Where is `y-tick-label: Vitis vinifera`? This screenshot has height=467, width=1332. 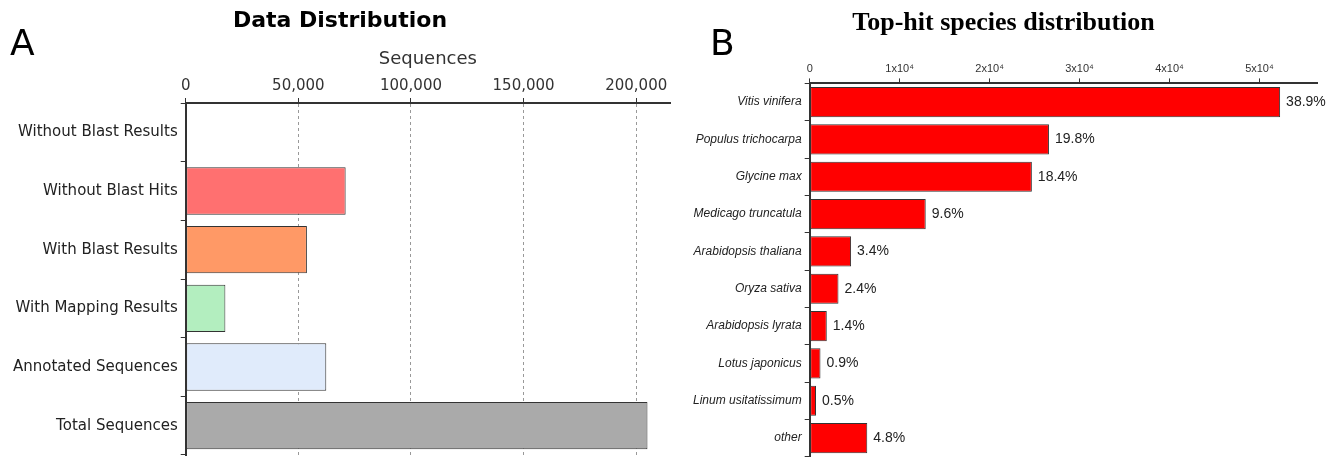
y-tick-label: Vitis vinifera is located at coordinates (770, 101).